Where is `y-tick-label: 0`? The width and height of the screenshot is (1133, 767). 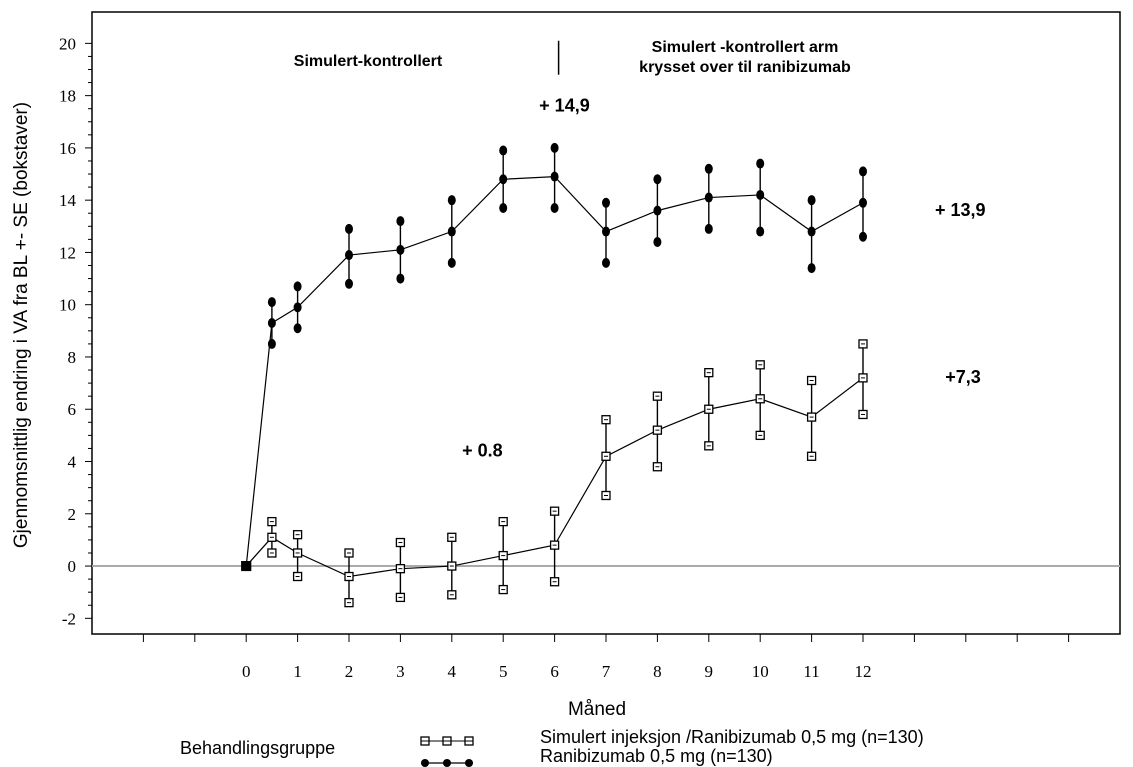
y-tick-label: 0 is located at coordinates (72, 566).